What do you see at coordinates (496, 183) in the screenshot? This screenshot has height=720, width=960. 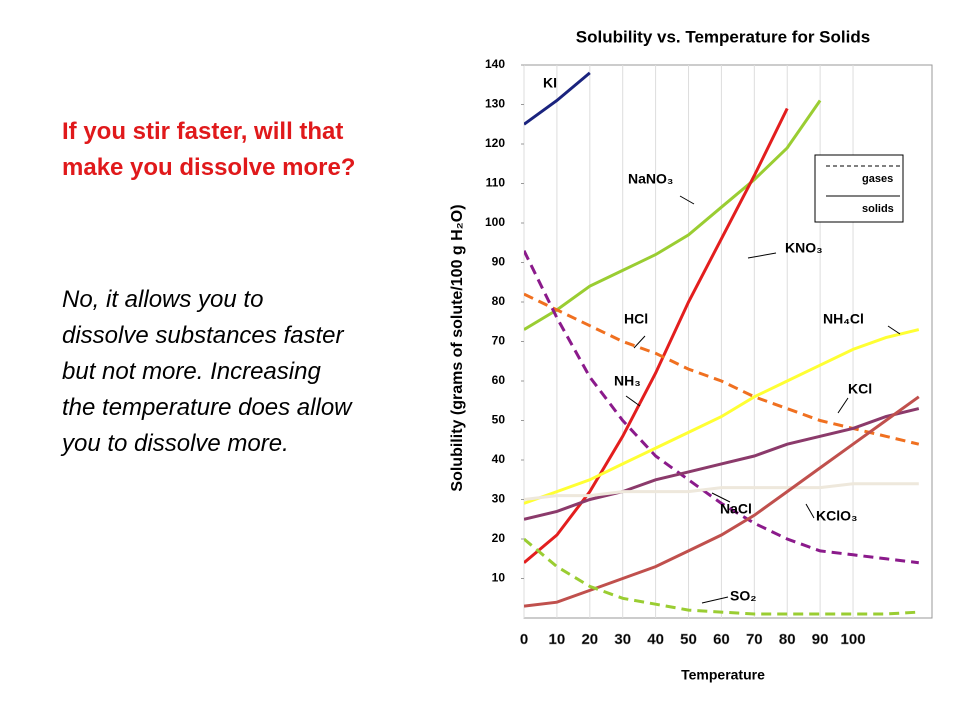 I see `y-tick-label: 110` at bounding box center [496, 183].